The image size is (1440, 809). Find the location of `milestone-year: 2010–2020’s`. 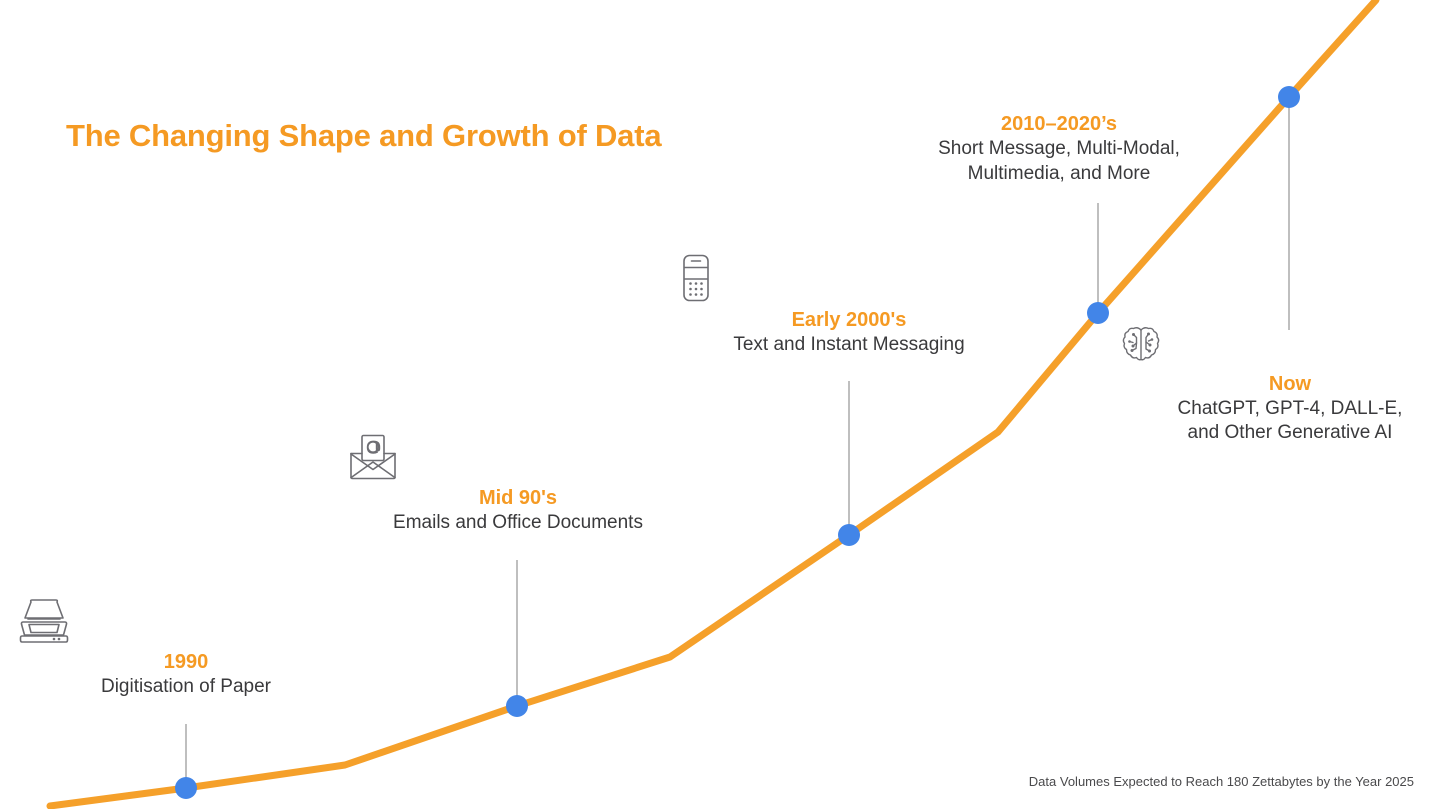

milestone-year: 2010–2020’s is located at coordinates (1059, 124).